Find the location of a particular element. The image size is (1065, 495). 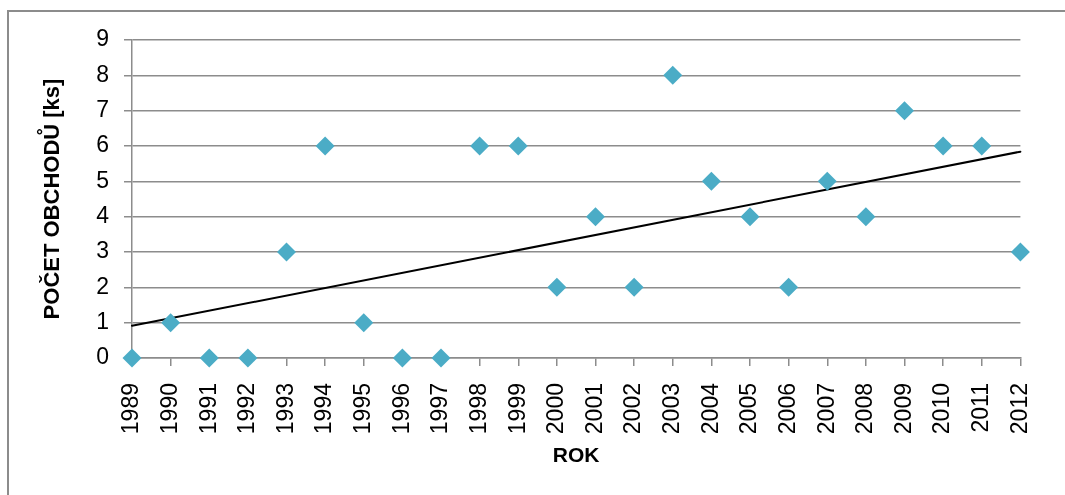

x-tick-label: 2005 is located at coordinates (748, 409).